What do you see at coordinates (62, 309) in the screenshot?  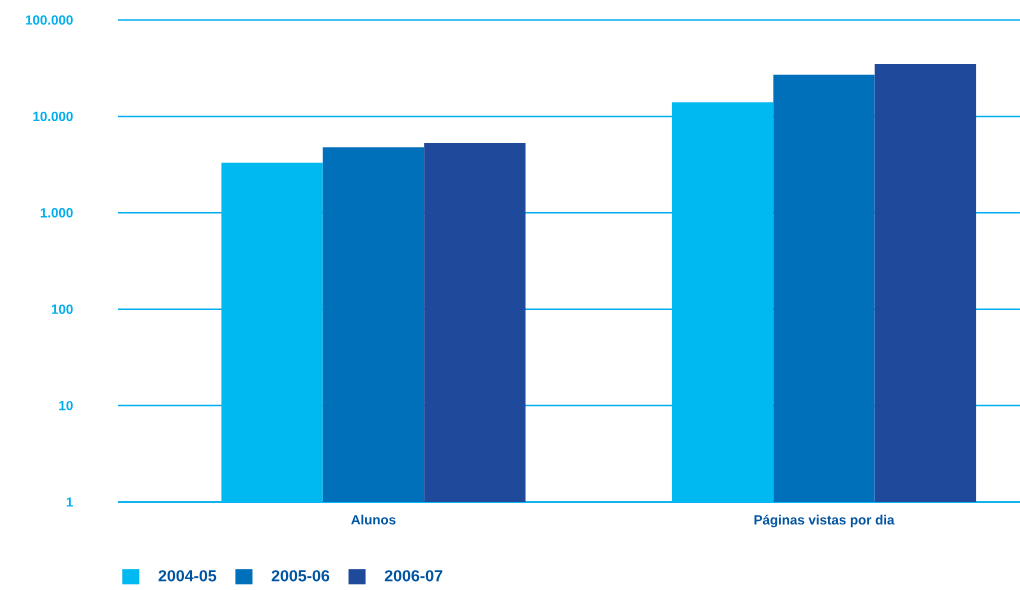 I see `y-tick-label: 100` at bounding box center [62, 309].